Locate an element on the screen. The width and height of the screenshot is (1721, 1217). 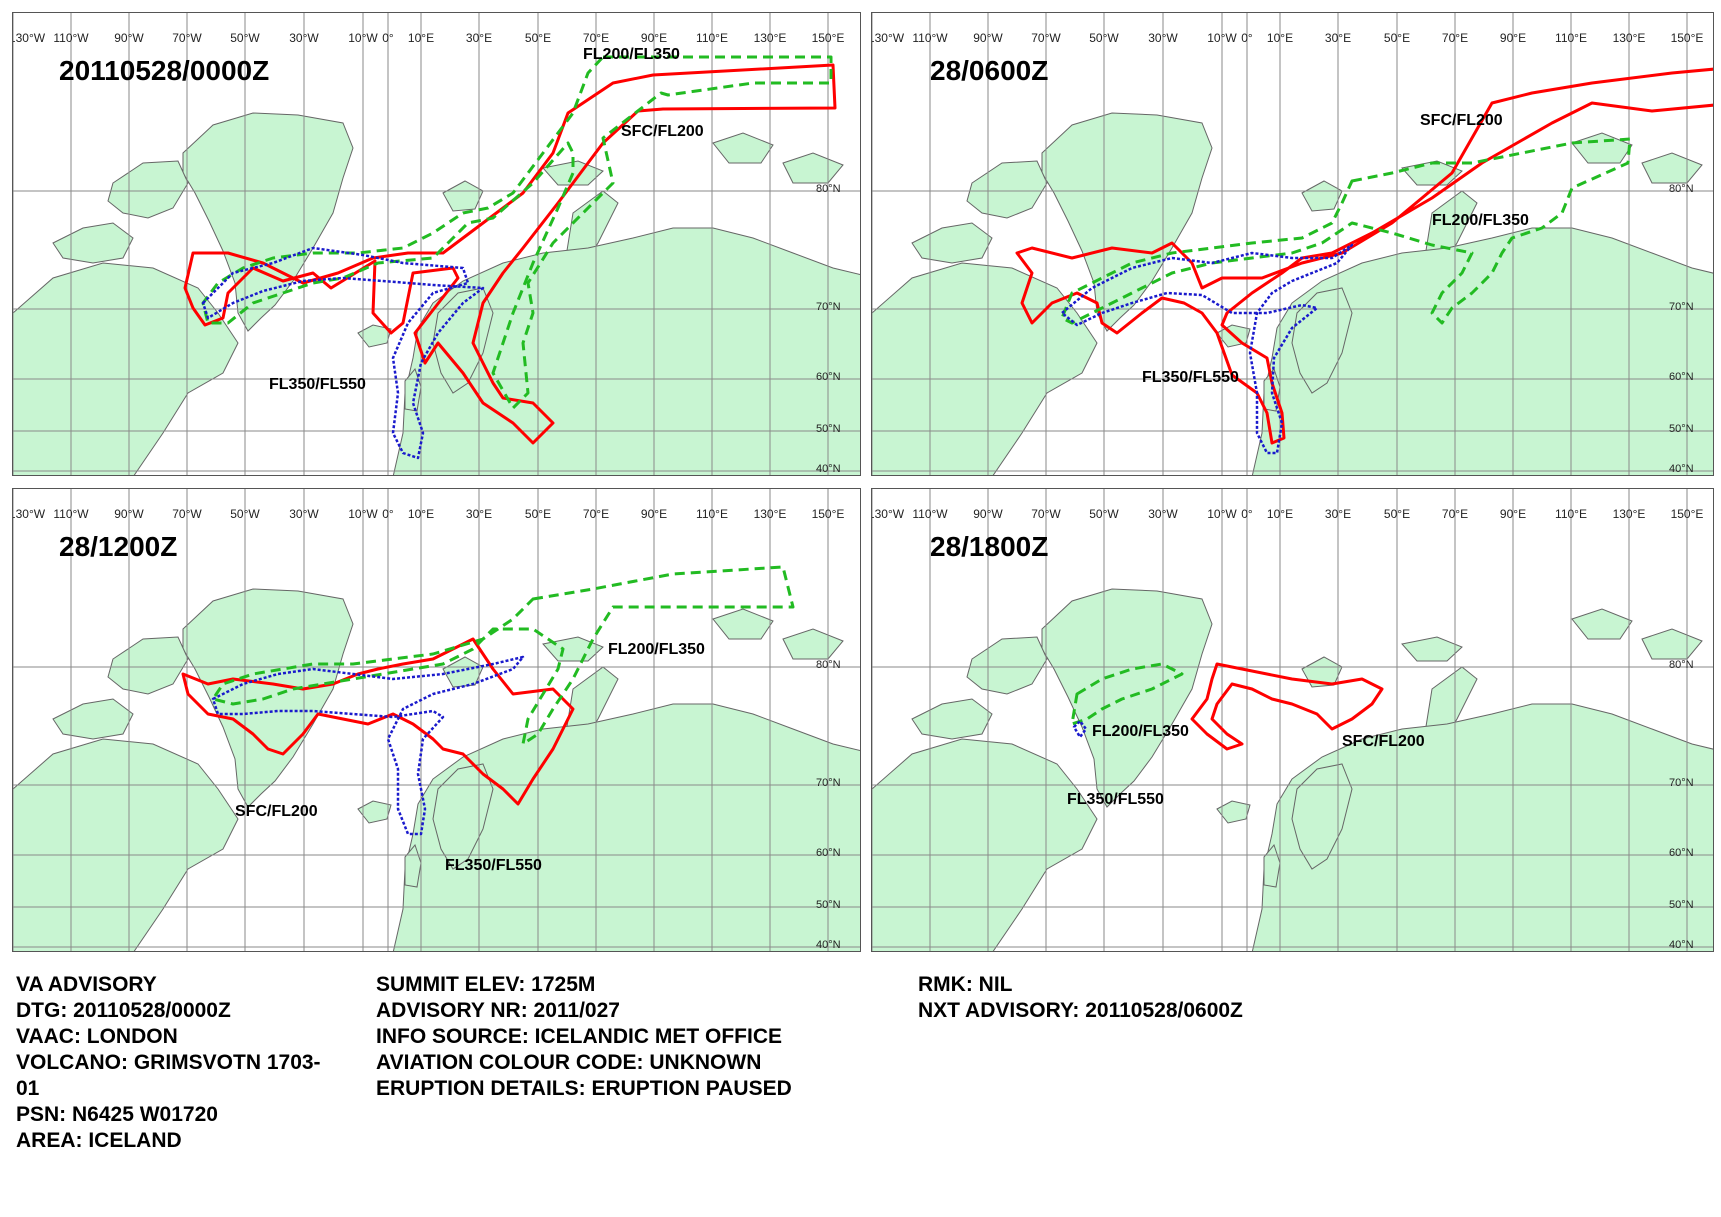
longitude-label: 130°E is located at coordinates (1629, 514).